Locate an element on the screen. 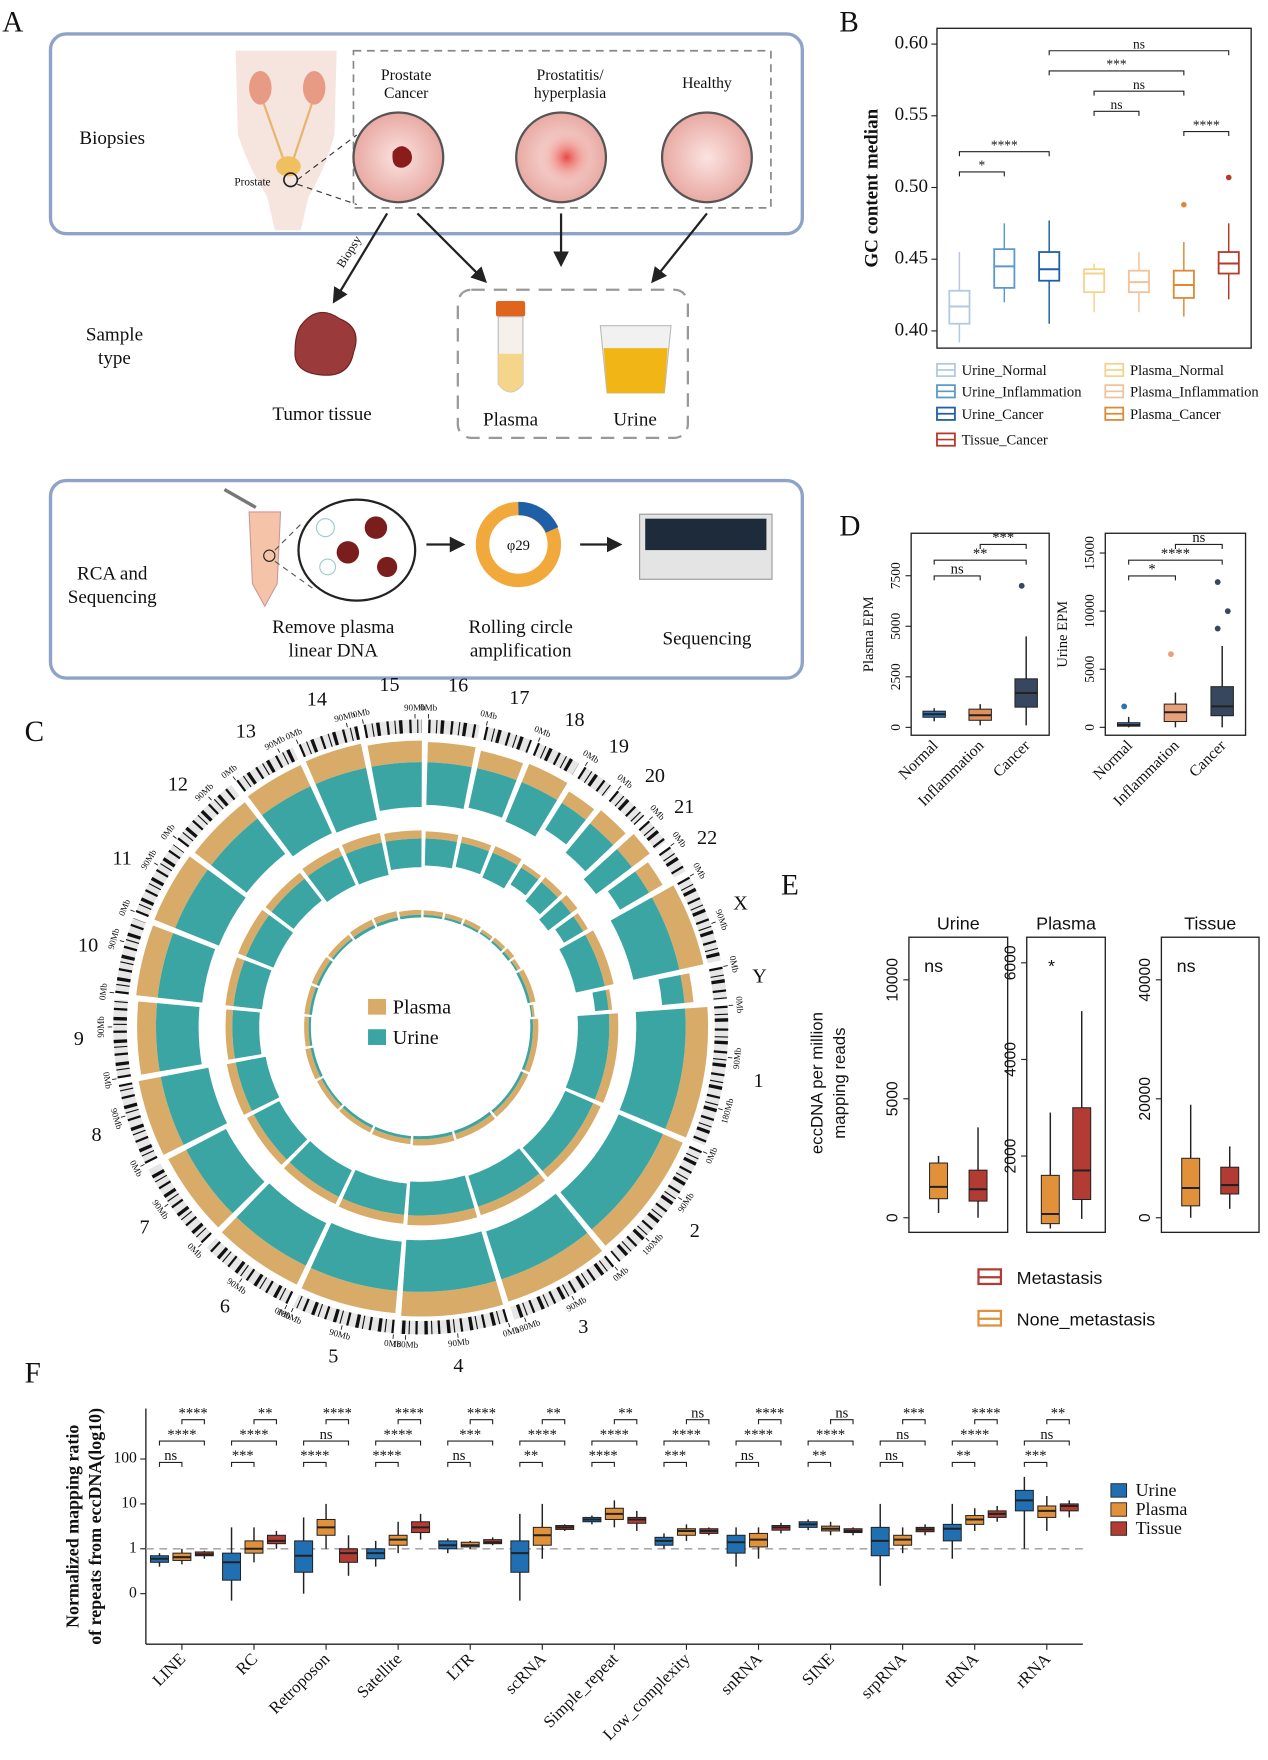 The width and height of the screenshot is (1268, 1760). position-label: 180Mb is located at coordinates (405, 1344).